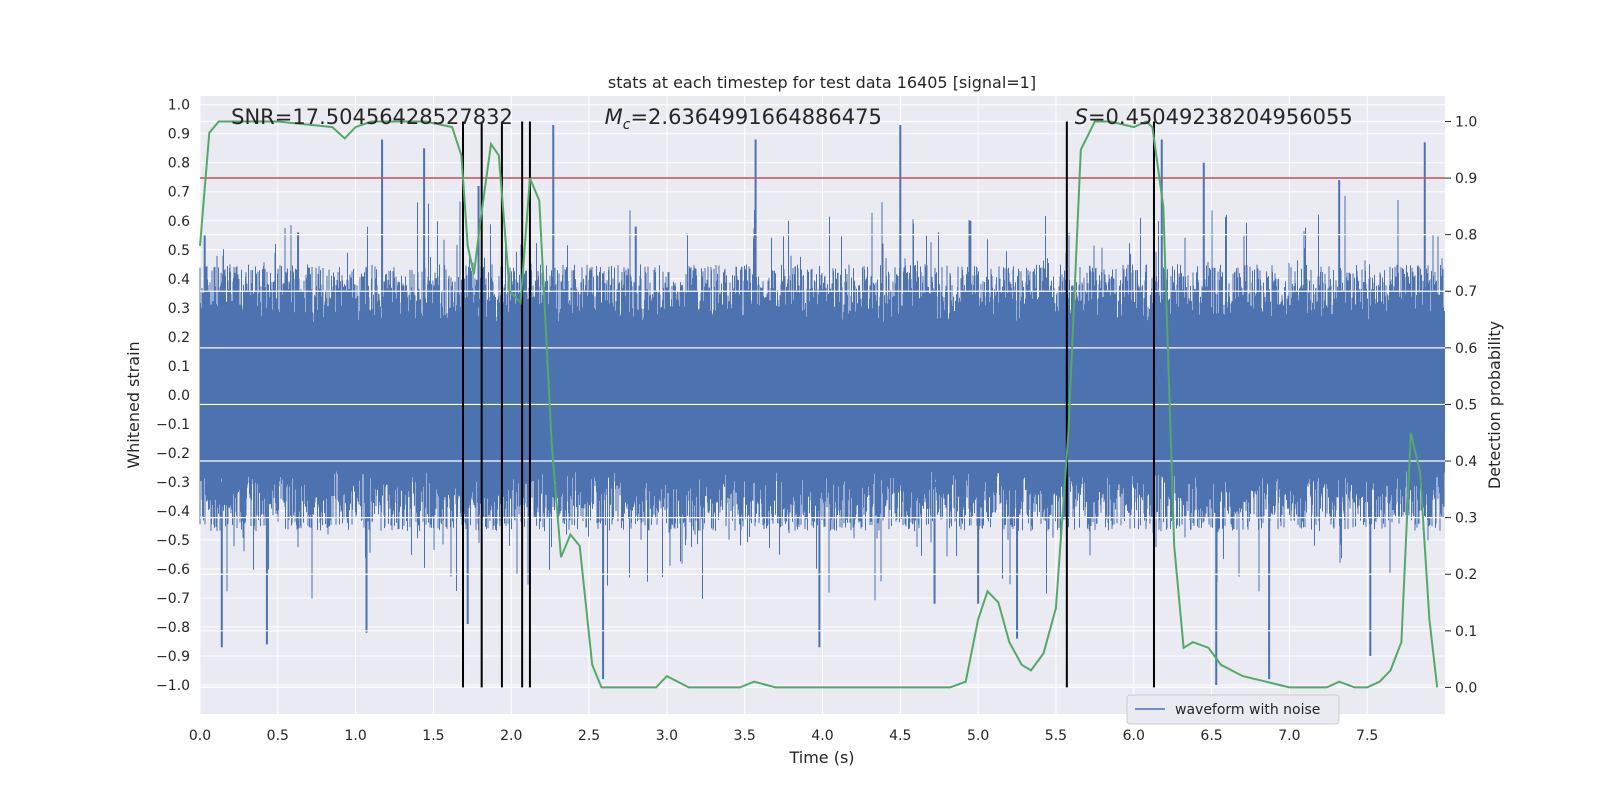 The height and width of the screenshot is (800, 1600). What do you see at coordinates (1211, 736) in the screenshot?
I see `x-tick-label: 6.5` at bounding box center [1211, 736].